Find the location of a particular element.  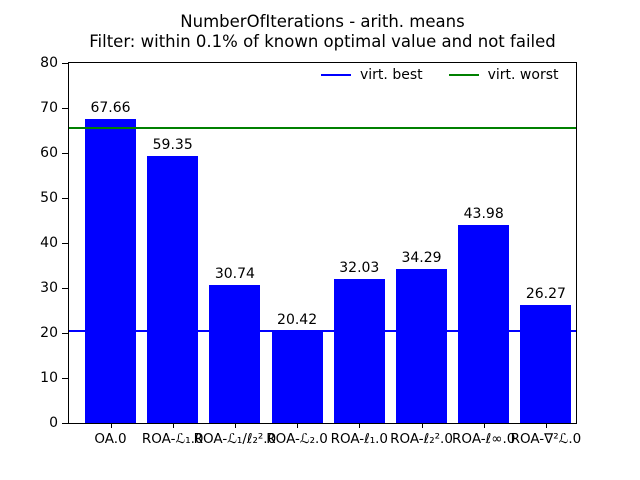

bar-ROA-ℒ₁/ℓ₂².0 is located at coordinates (235, 353).